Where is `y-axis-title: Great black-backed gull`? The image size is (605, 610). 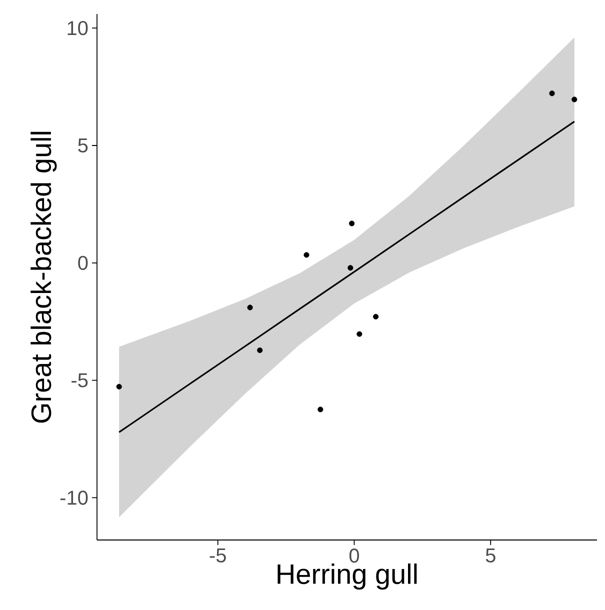
y-axis-title: Great black-backed gull is located at coordinates (43, 277).